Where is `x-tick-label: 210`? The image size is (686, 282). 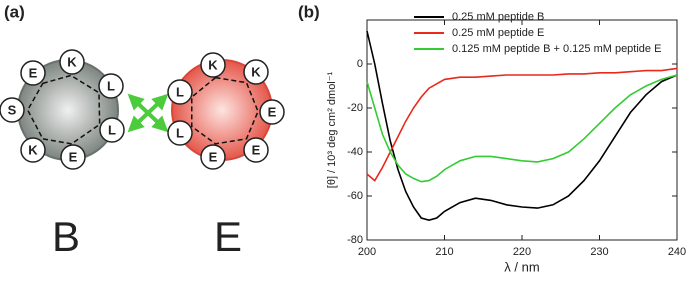
x-tick-label: 210 is located at coordinates (444, 252).